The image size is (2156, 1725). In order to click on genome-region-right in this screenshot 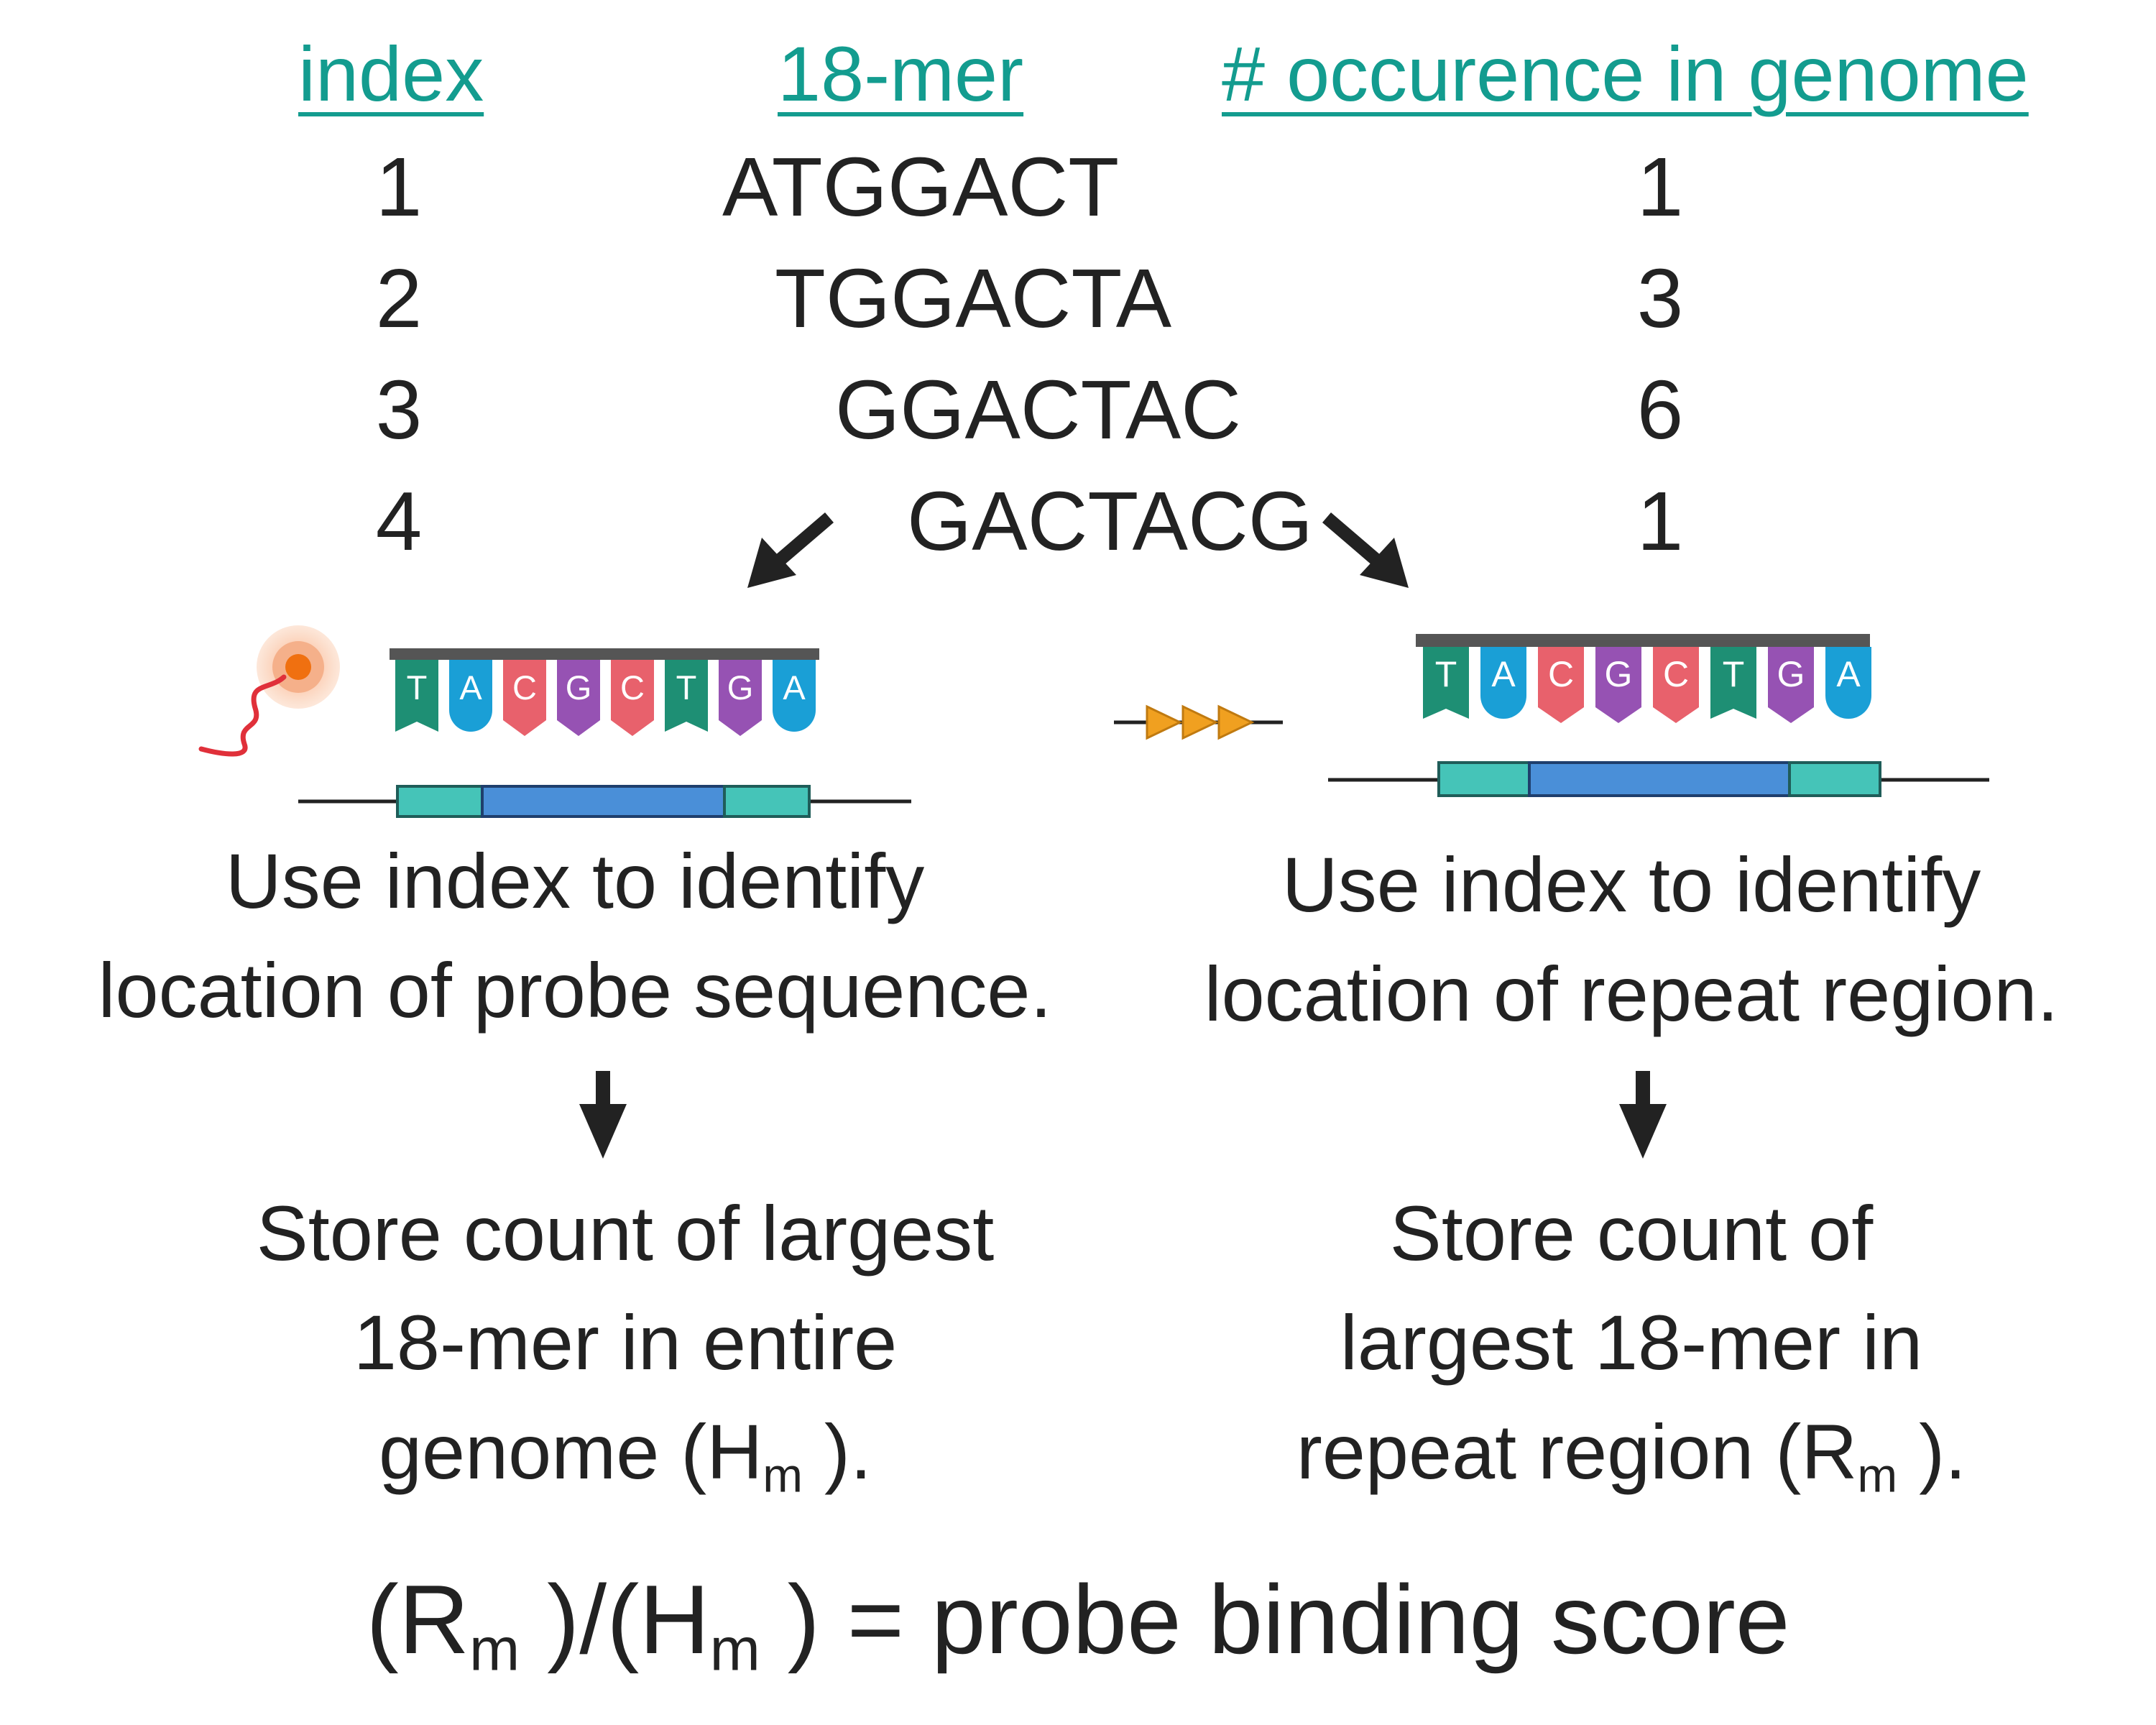, I will do `click(1658, 779)`.